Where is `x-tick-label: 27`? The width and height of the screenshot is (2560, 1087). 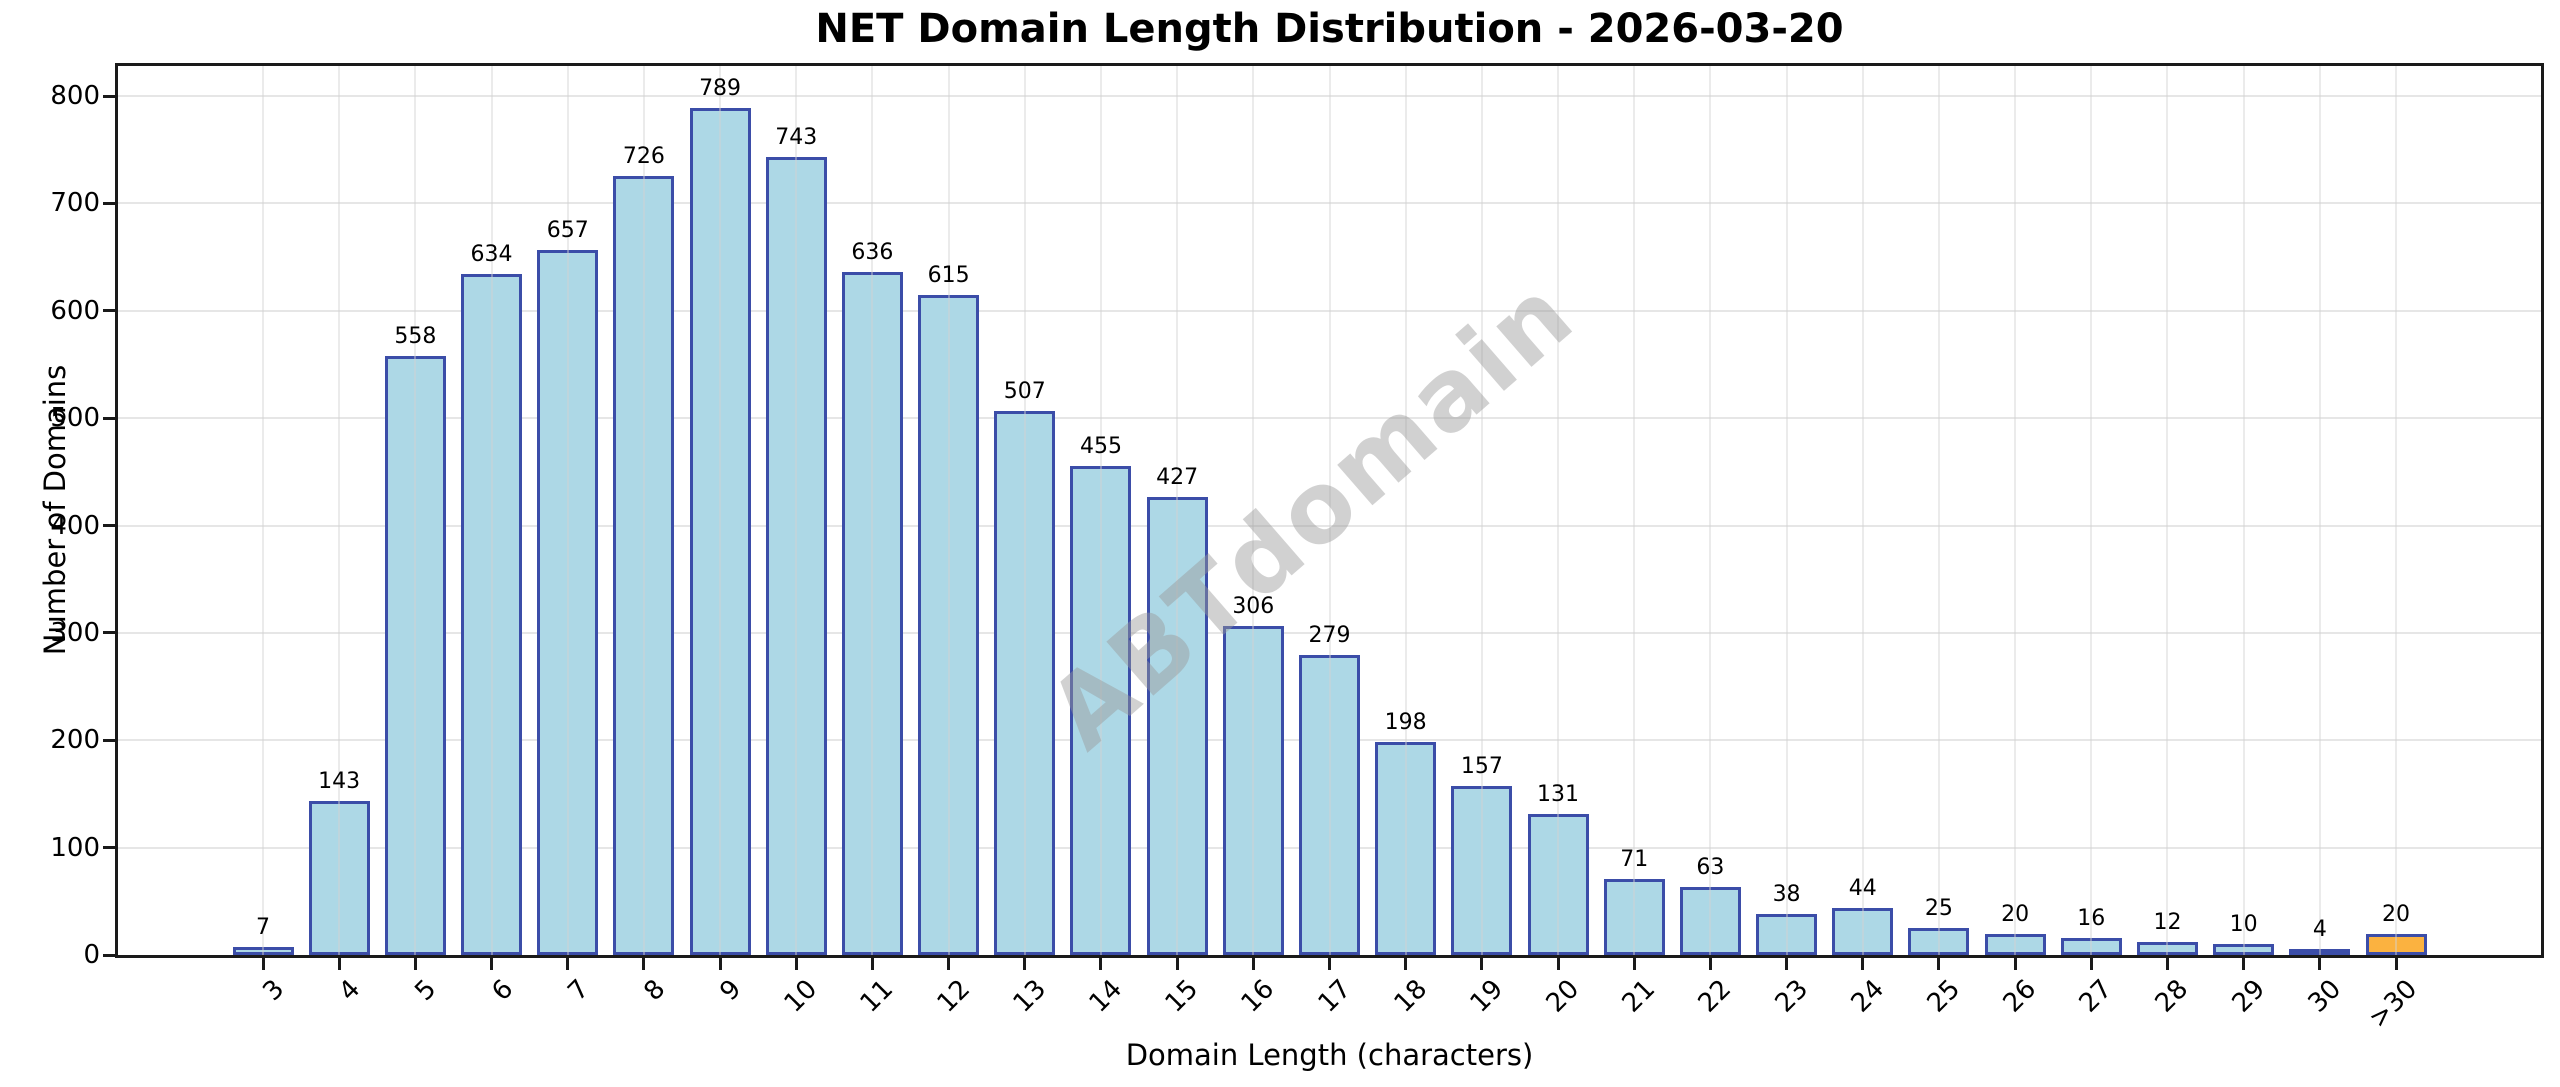
x-tick-label: 27 is located at coordinates (2096, 996).